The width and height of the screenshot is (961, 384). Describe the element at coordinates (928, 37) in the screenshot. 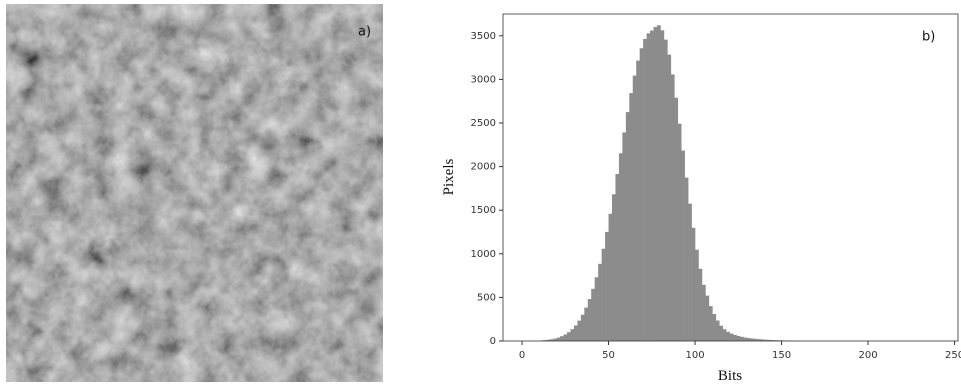

I see `panel-label: b)` at that location.